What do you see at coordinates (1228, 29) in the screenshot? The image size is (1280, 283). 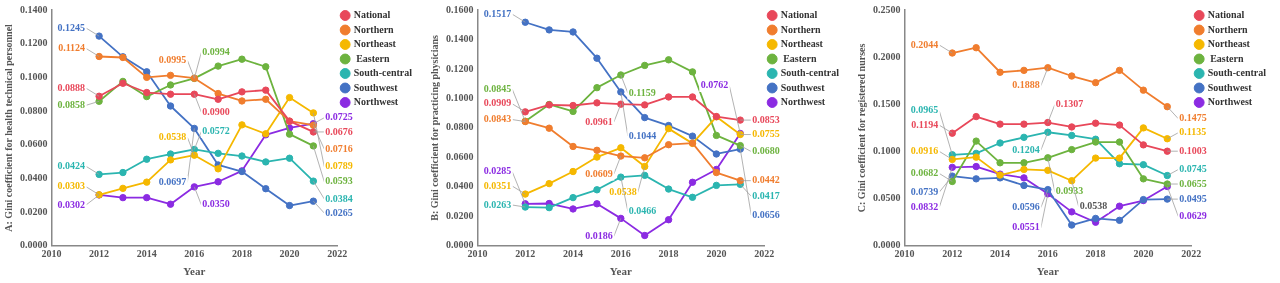 I see `legend-label: Northern` at bounding box center [1228, 29].